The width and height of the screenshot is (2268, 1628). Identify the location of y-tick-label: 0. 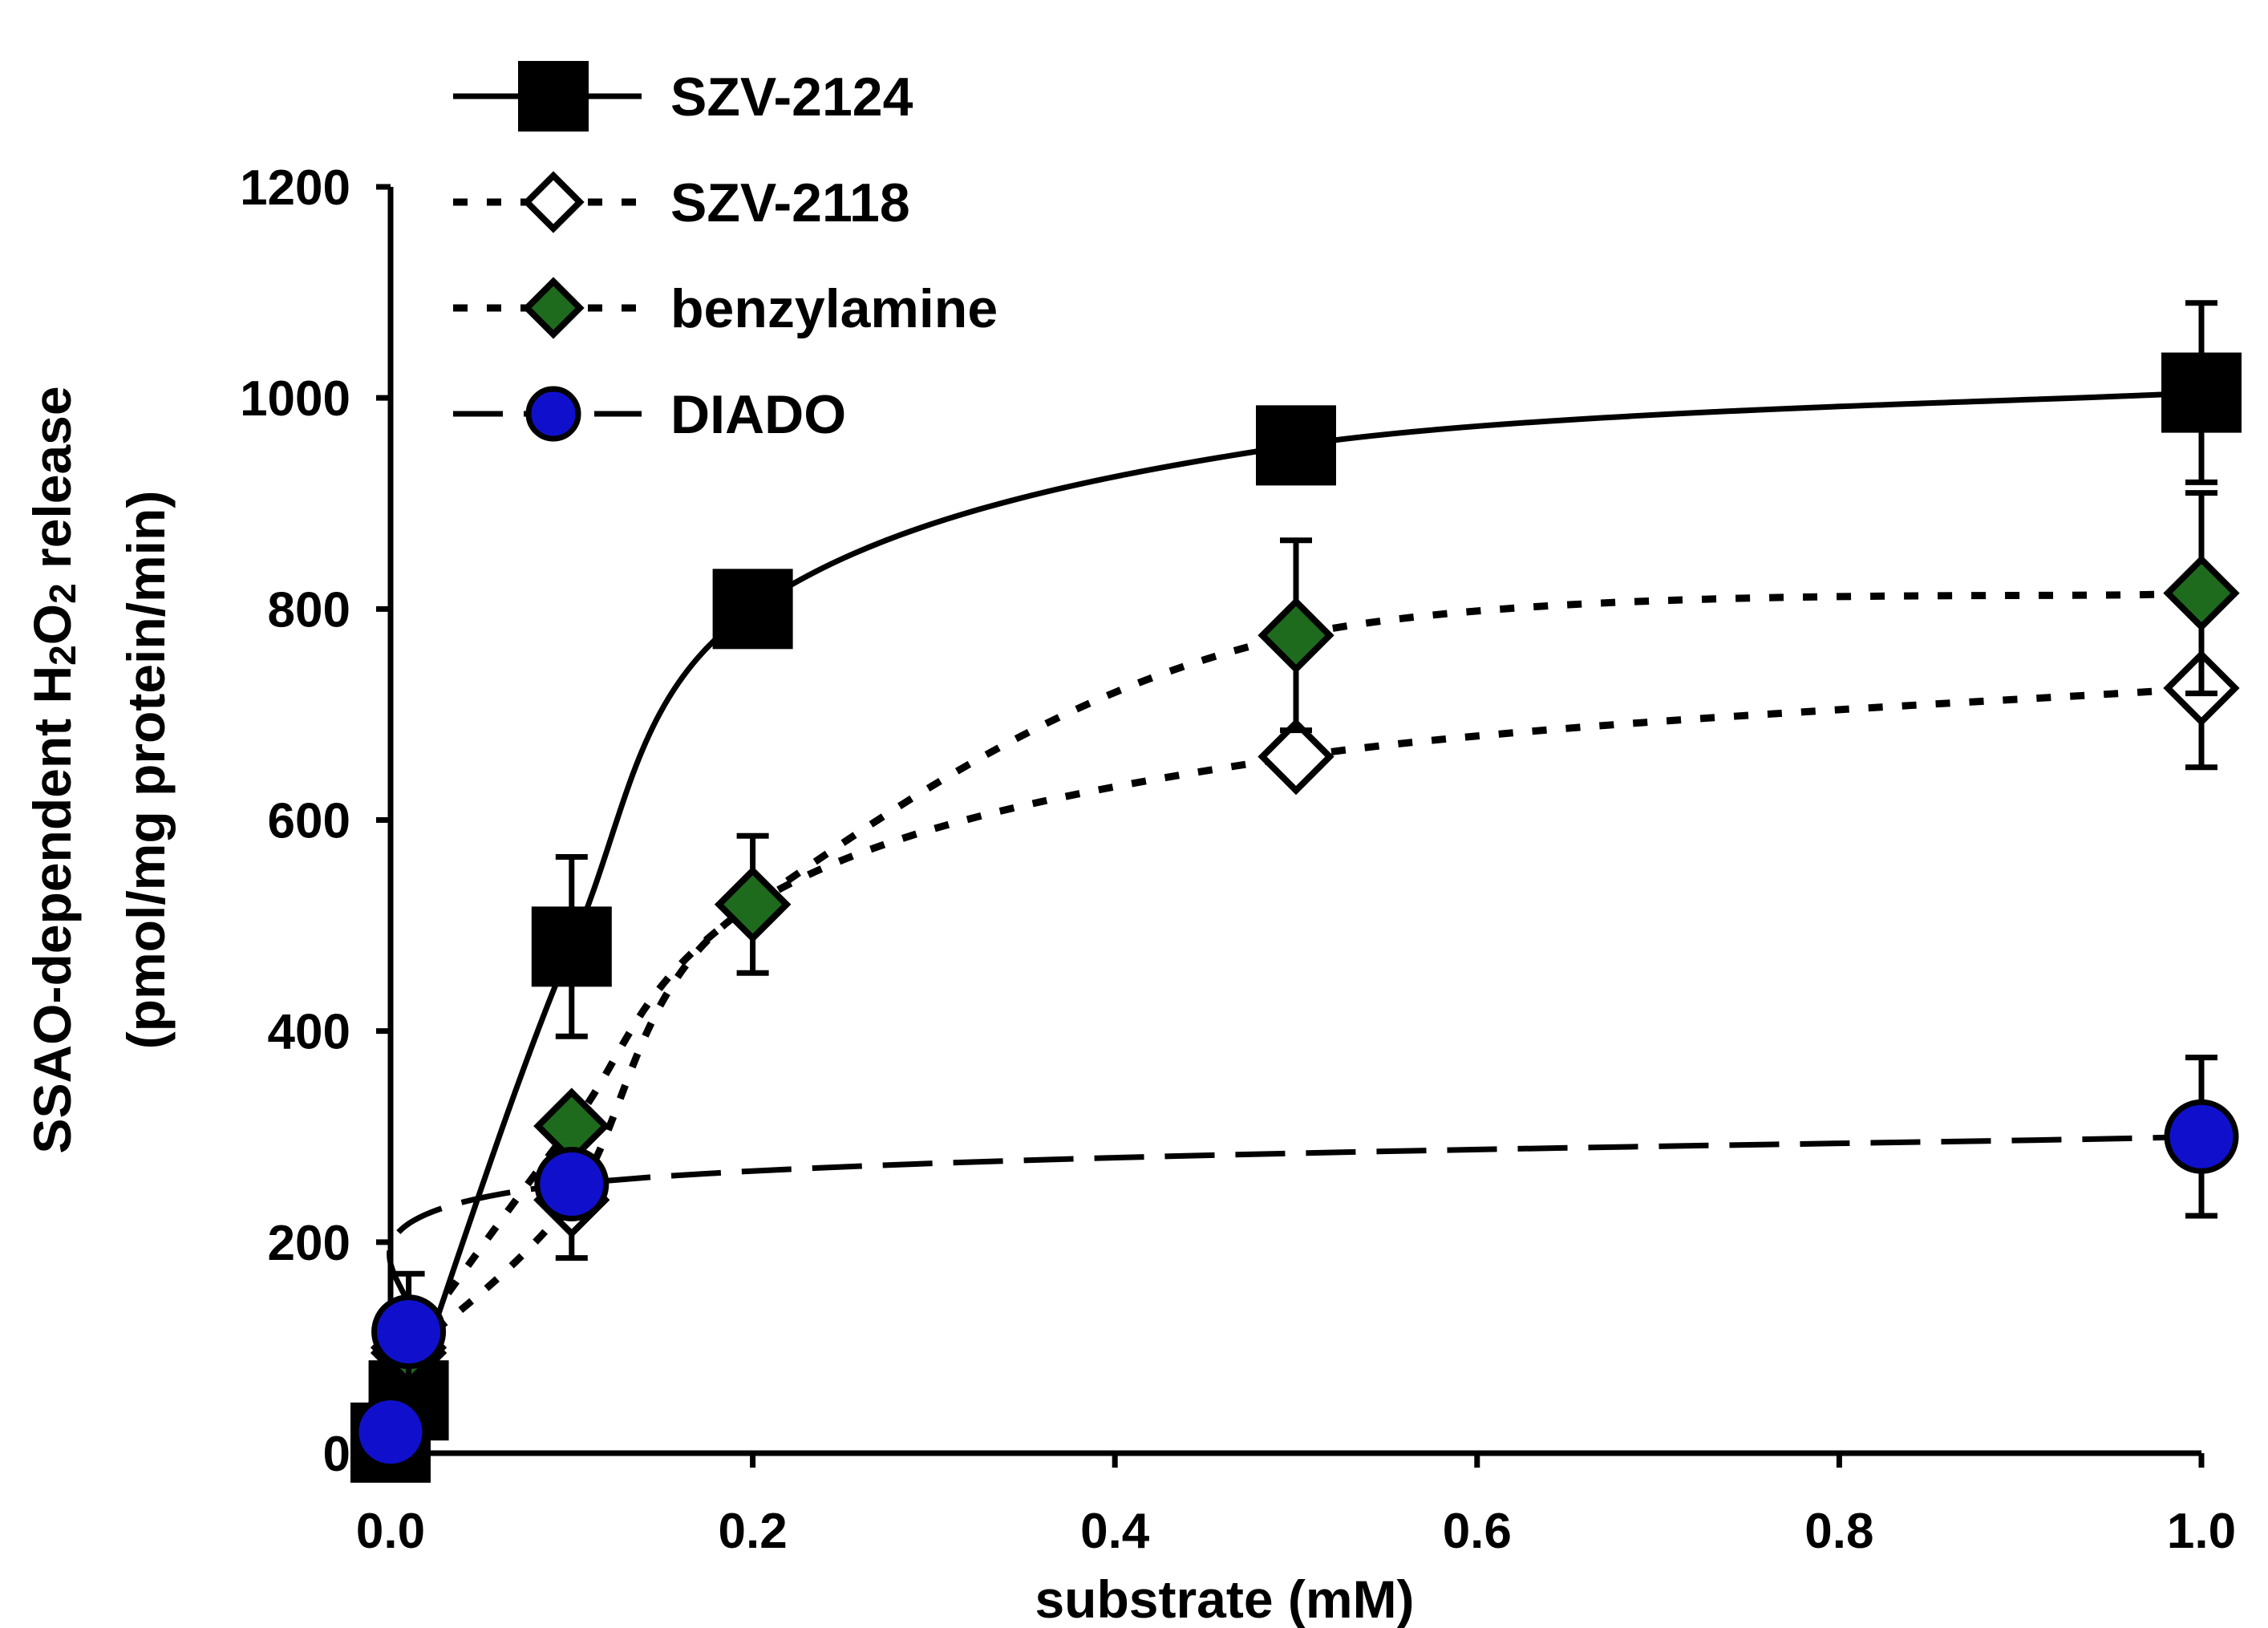
(337, 1454).